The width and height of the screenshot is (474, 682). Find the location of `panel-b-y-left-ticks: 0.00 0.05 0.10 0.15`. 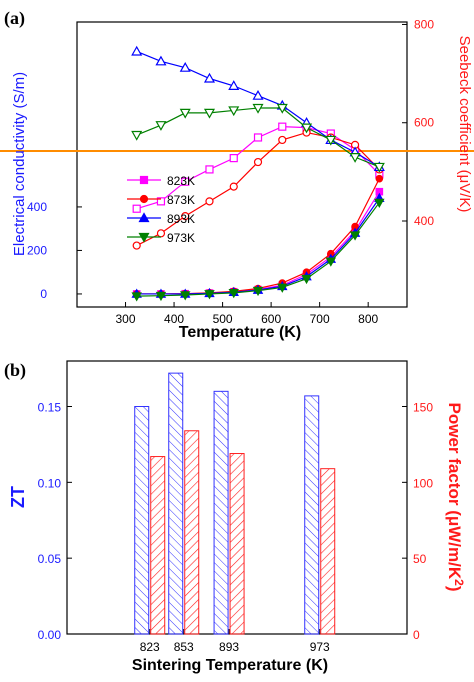

panel-b-y-left-ticks: 0.00 0.05 0.10 0.15 is located at coordinates (55, 521).